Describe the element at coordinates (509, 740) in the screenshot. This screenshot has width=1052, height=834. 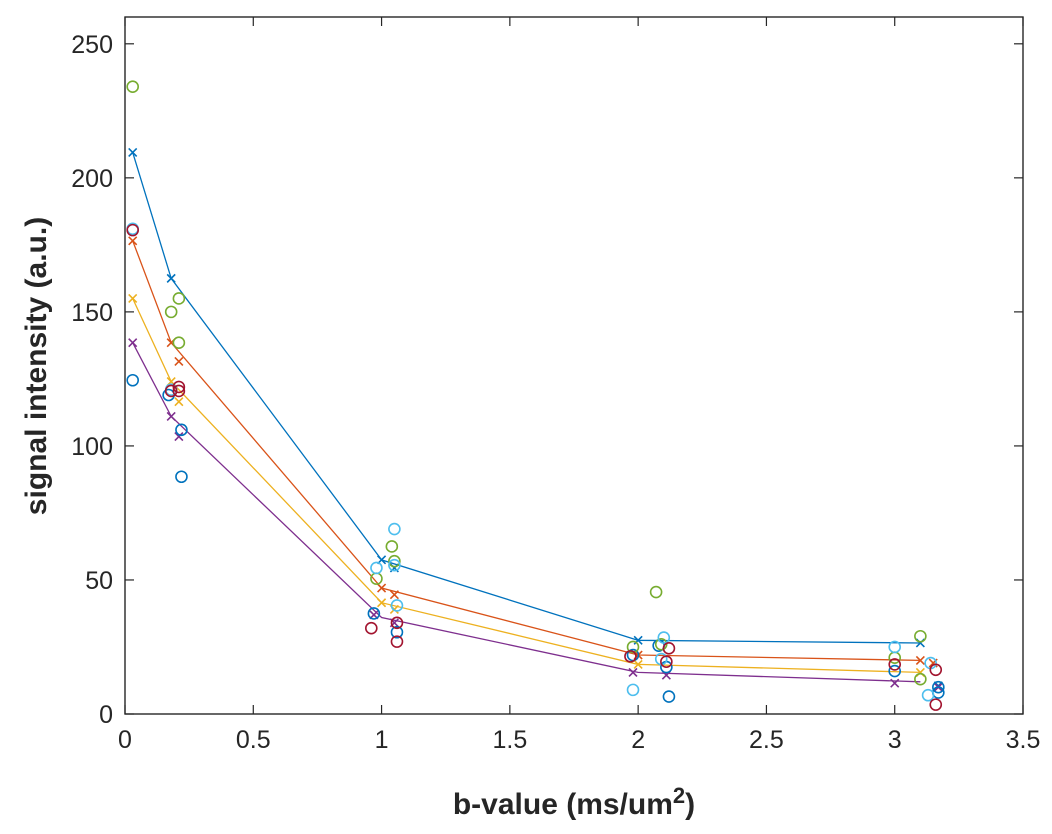
I see `x-tick-label: 1.5` at that location.